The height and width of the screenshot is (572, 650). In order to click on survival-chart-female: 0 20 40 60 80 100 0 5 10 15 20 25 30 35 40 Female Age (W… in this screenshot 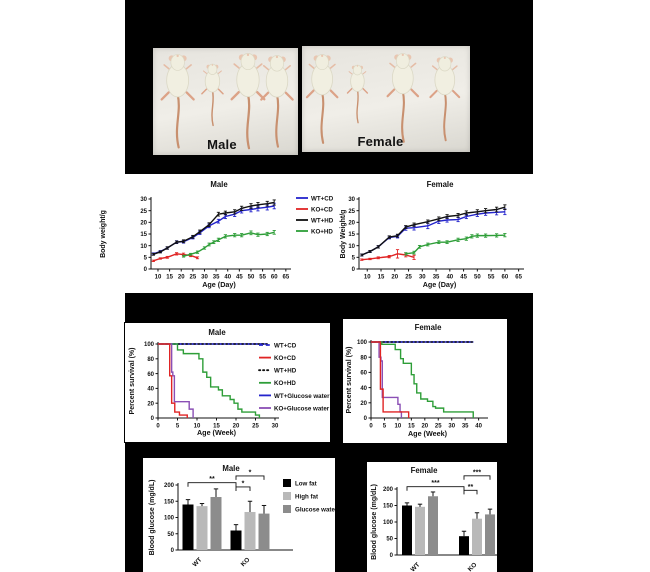, I will do `click(425, 381)`.